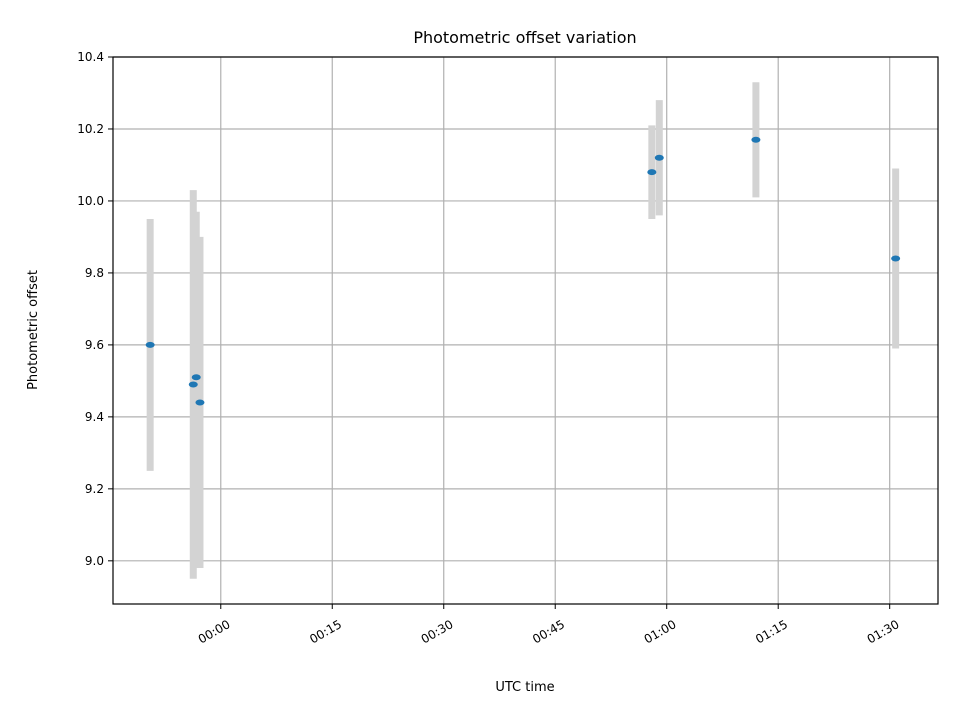  I want to click on y-tick-label: 10.4, so click(90, 57).